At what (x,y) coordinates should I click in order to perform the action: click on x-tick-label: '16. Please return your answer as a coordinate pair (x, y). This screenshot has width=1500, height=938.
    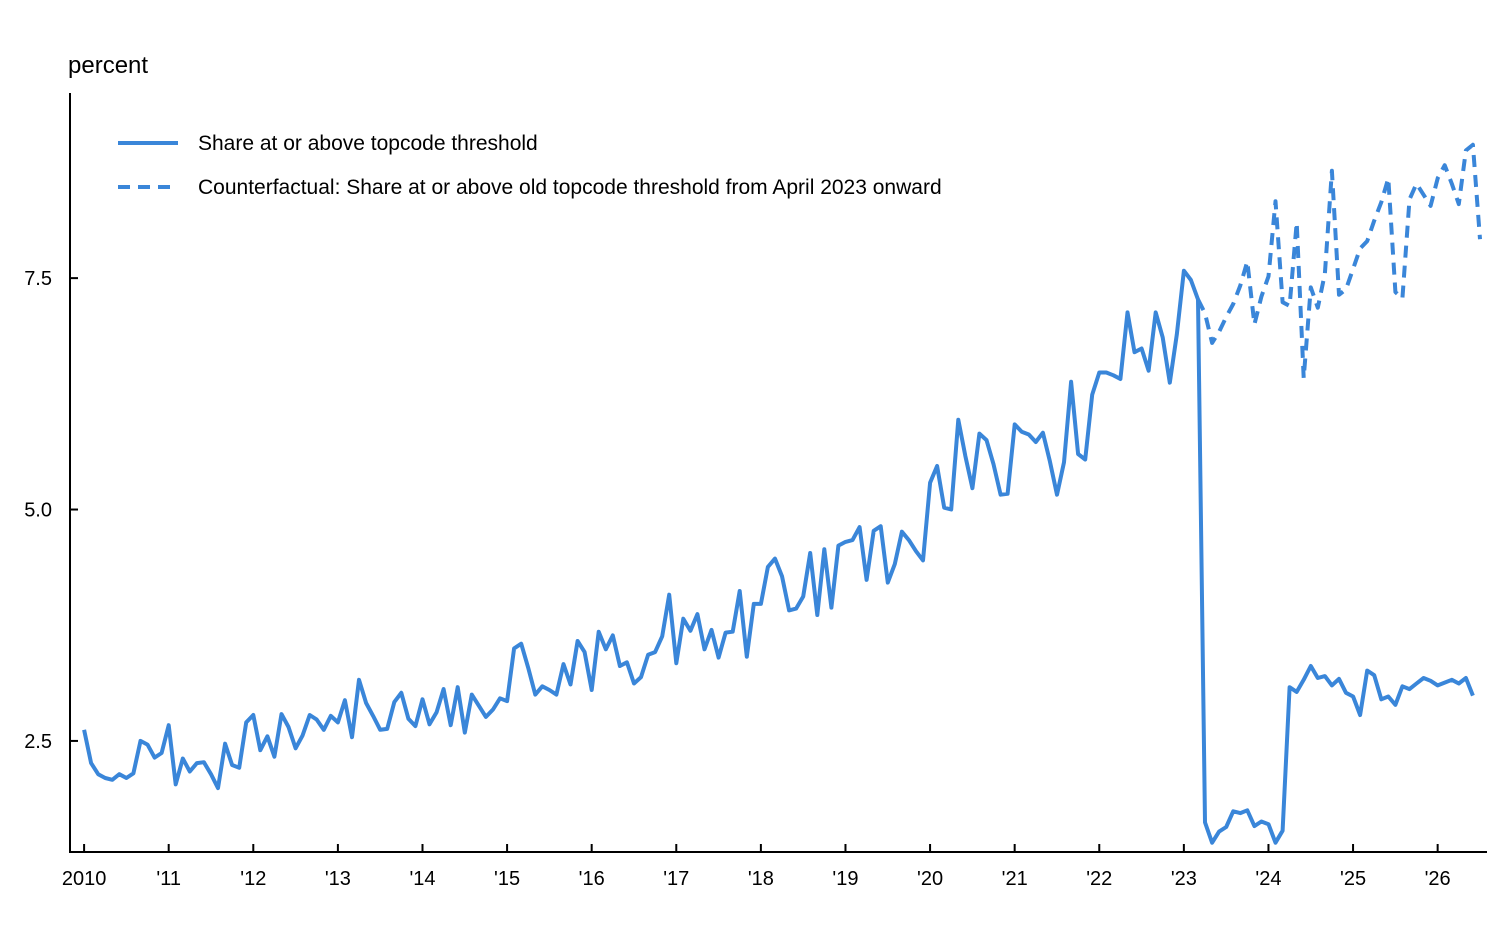
    Looking at the image, I should click on (592, 879).